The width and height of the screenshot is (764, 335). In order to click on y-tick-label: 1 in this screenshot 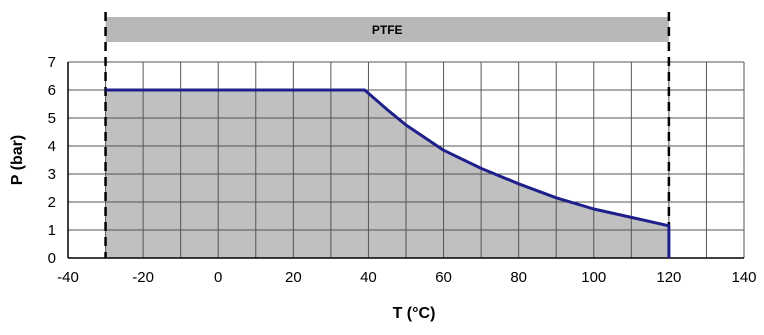, I will do `click(52, 230)`.